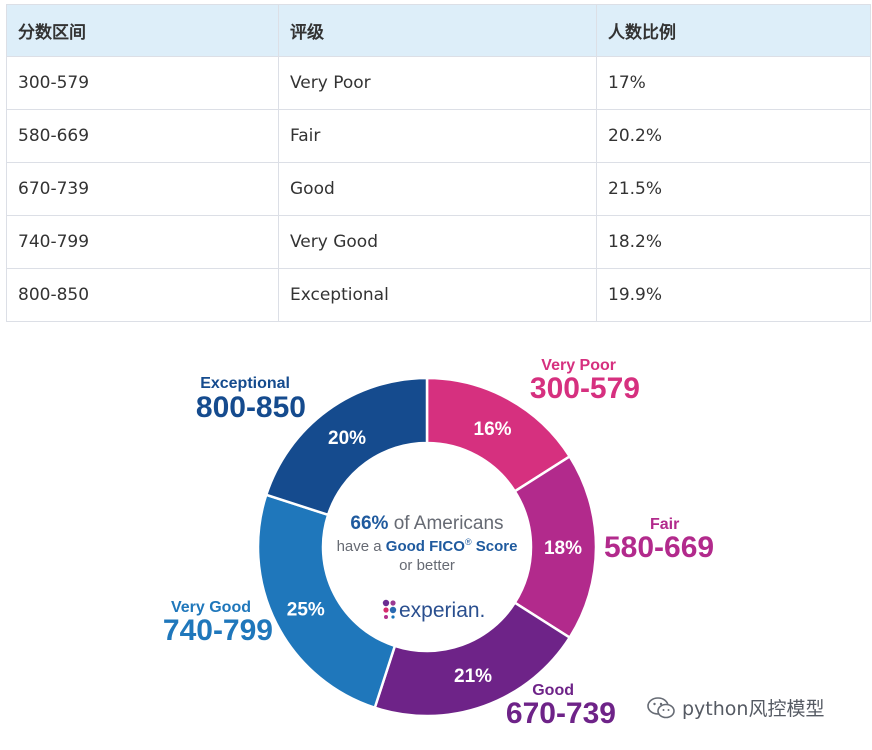 This screenshot has height=750, width=872. What do you see at coordinates (427, 565) in the screenshot?
I see `center-line-3: or better` at bounding box center [427, 565].